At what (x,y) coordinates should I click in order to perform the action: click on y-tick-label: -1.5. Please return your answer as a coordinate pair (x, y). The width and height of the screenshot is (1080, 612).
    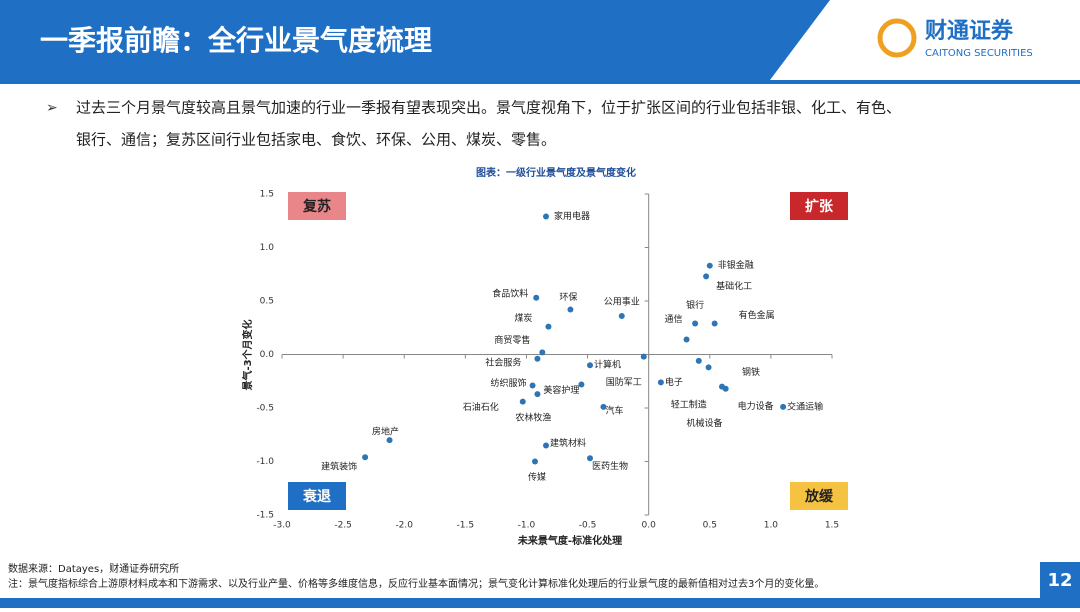
    Looking at the image, I should click on (265, 516).